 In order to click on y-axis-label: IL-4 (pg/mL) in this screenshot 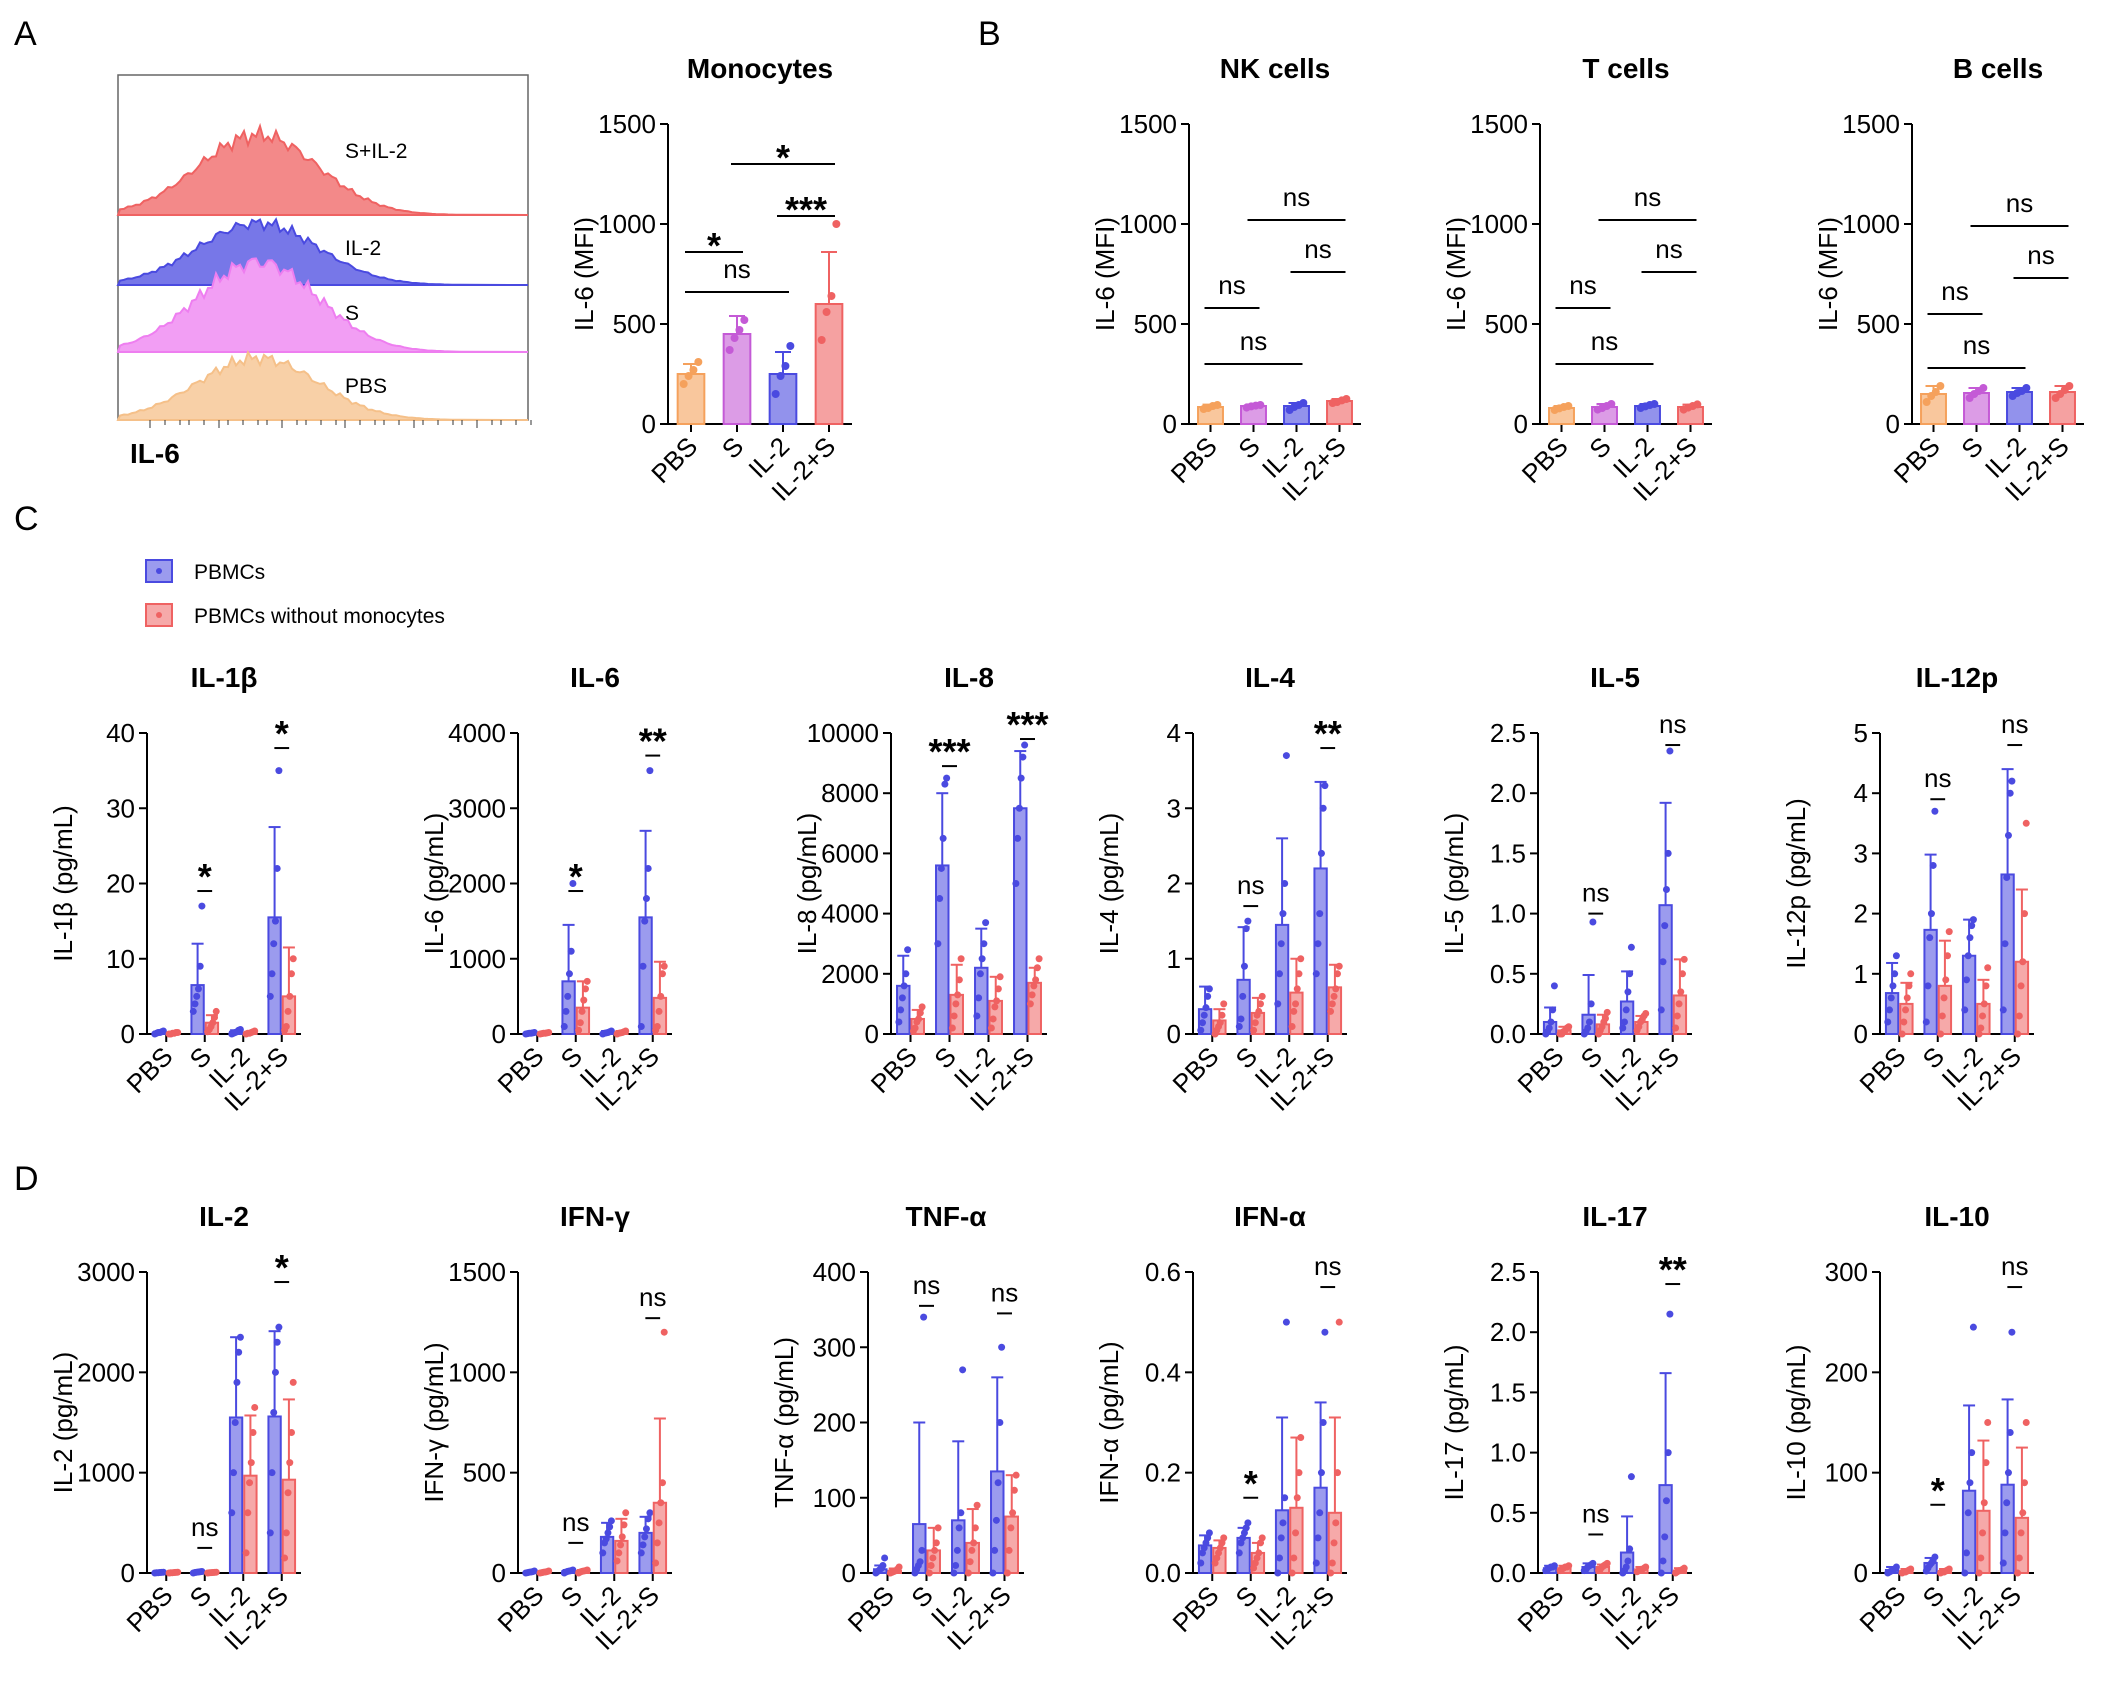, I will do `click(1109, 884)`.